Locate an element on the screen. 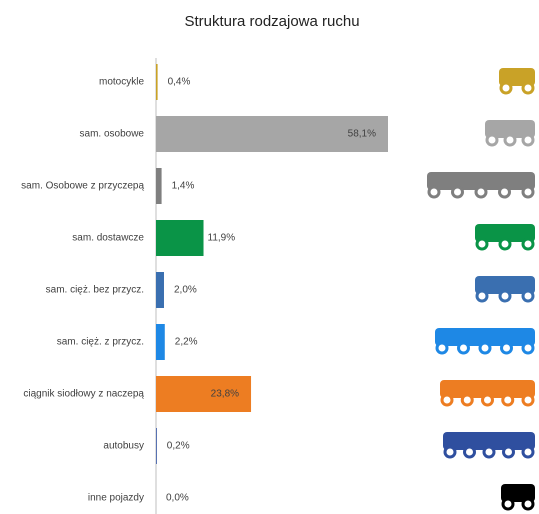 The image size is (539, 514). value-label: 58,1% is located at coordinates (362, 134).